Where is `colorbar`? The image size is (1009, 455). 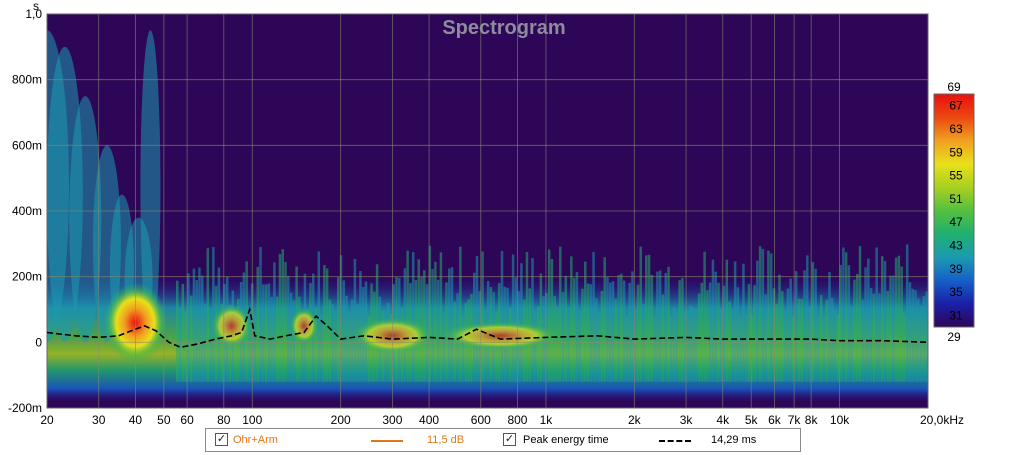 colorbar is located at coordinates (954, 210).